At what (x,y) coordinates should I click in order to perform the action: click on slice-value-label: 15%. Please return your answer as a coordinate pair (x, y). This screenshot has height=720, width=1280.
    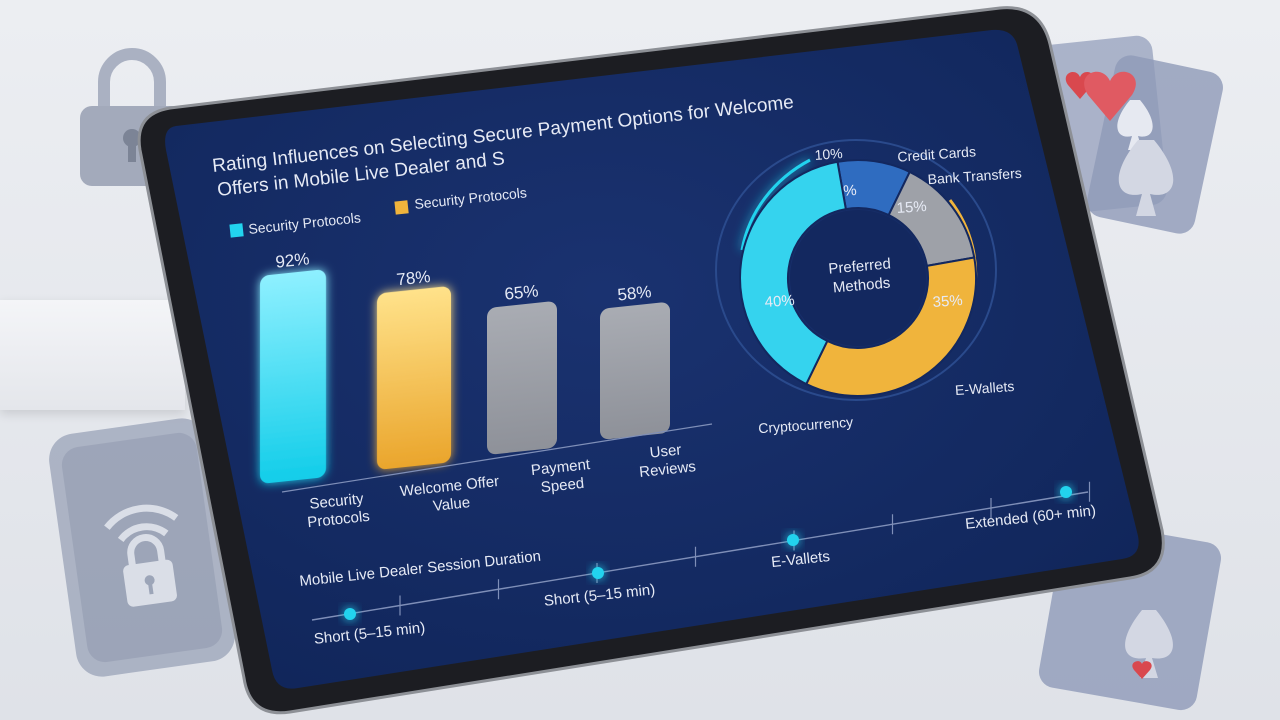
    Looking at the image, I should click on (911, 207).